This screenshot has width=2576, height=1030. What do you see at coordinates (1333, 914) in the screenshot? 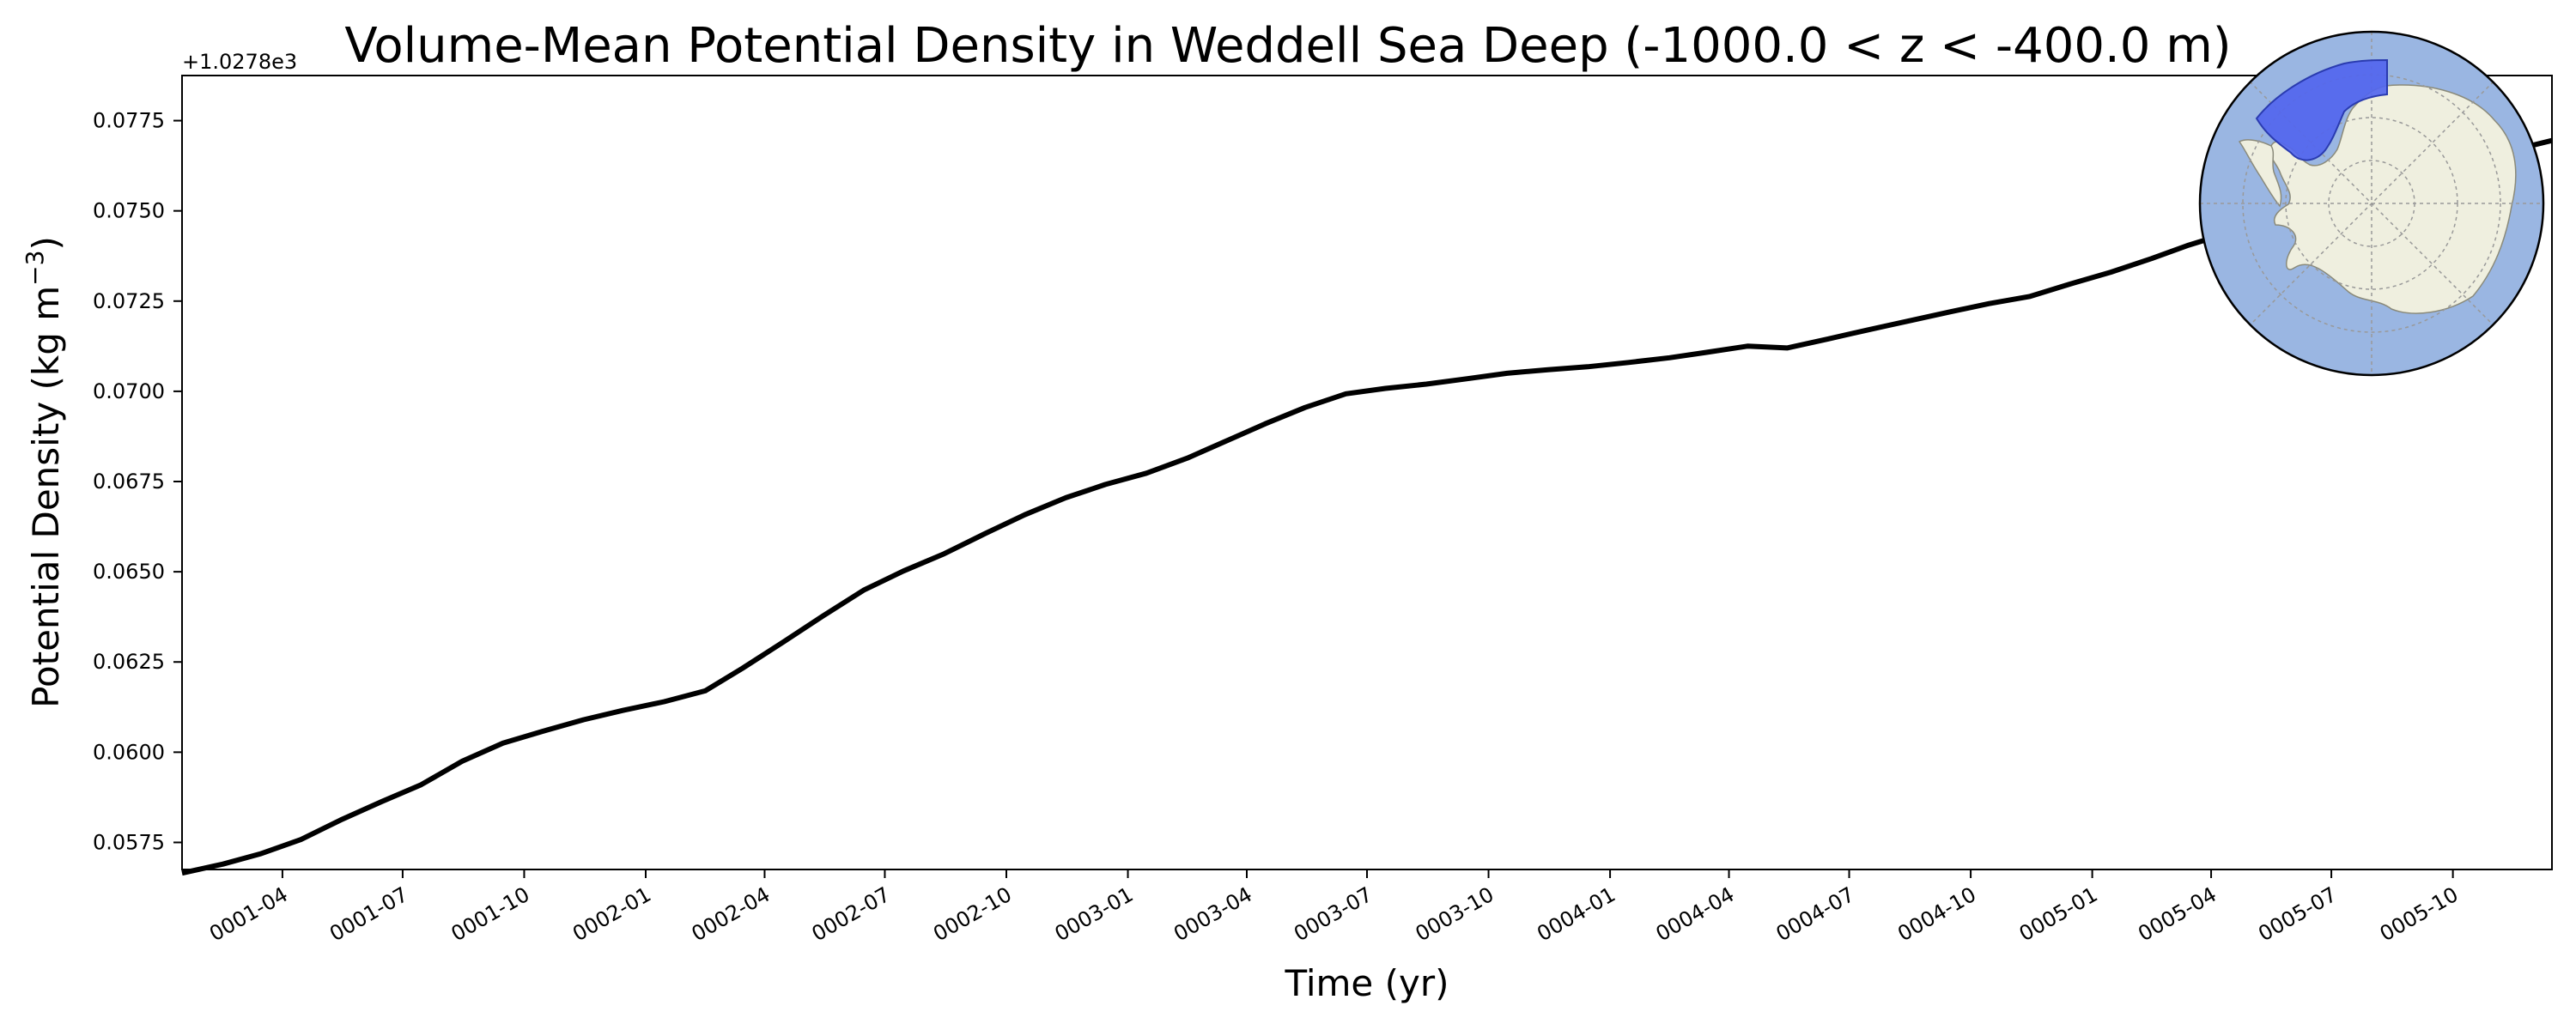
I see `x-tick-label: 0003-07` at bounding box center [1333, 914].